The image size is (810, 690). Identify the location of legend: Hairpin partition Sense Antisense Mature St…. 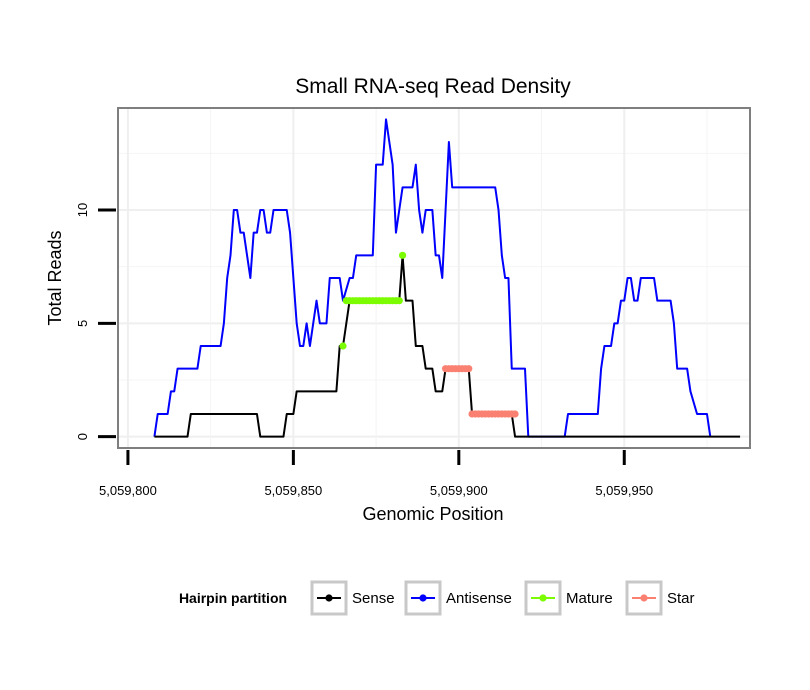
(437, 598).